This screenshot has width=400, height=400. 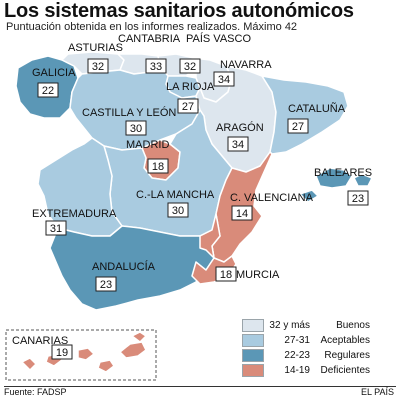 I want to click on legend-swatch-deficientes, so click(x=253, y=370).